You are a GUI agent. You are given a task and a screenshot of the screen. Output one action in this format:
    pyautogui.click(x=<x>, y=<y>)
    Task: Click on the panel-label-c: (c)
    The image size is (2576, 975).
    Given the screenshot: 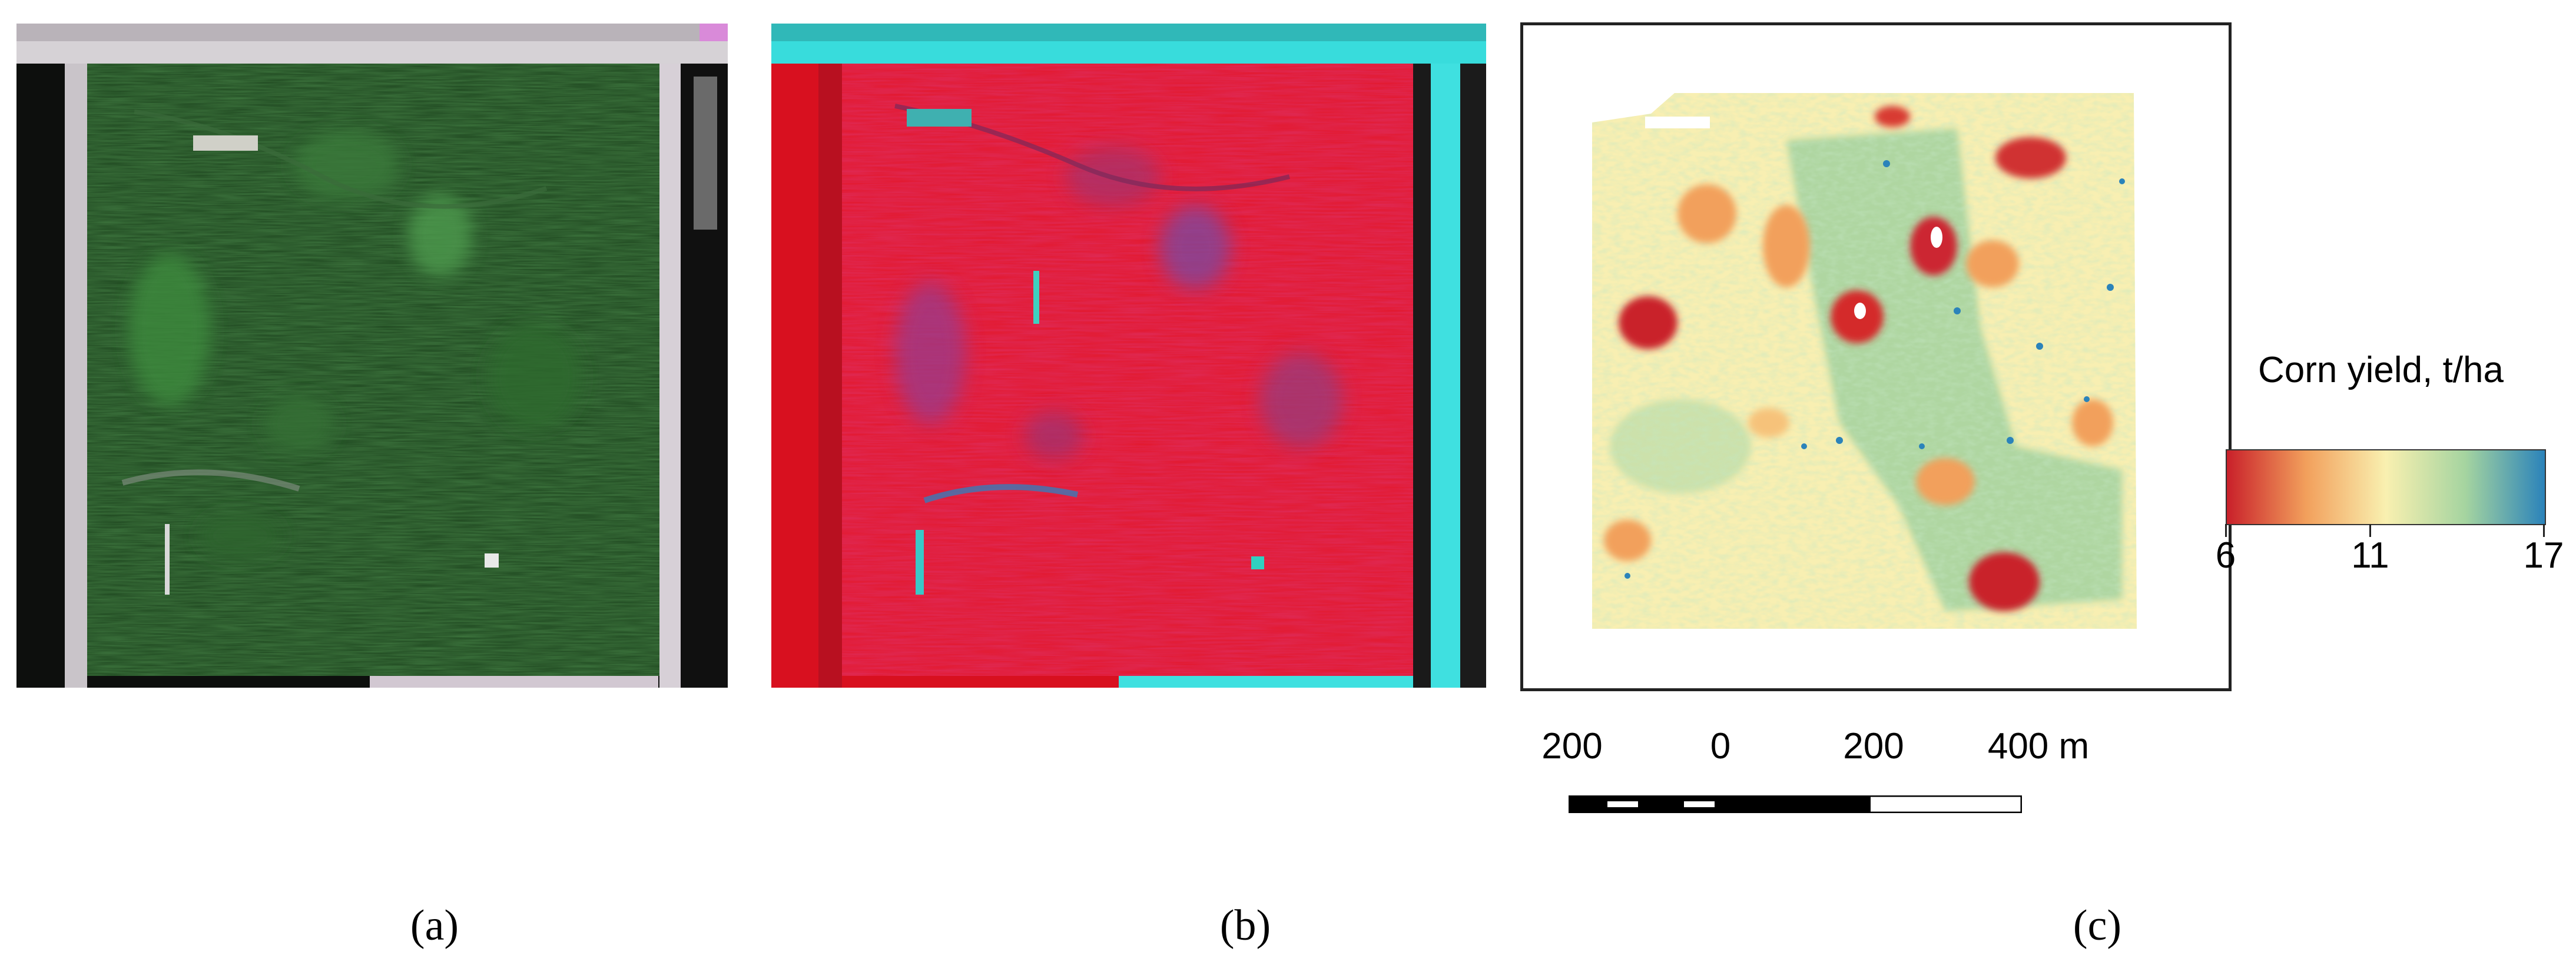 What is the action you would take?
    pyautogui.click(x=2097, y=925)
    